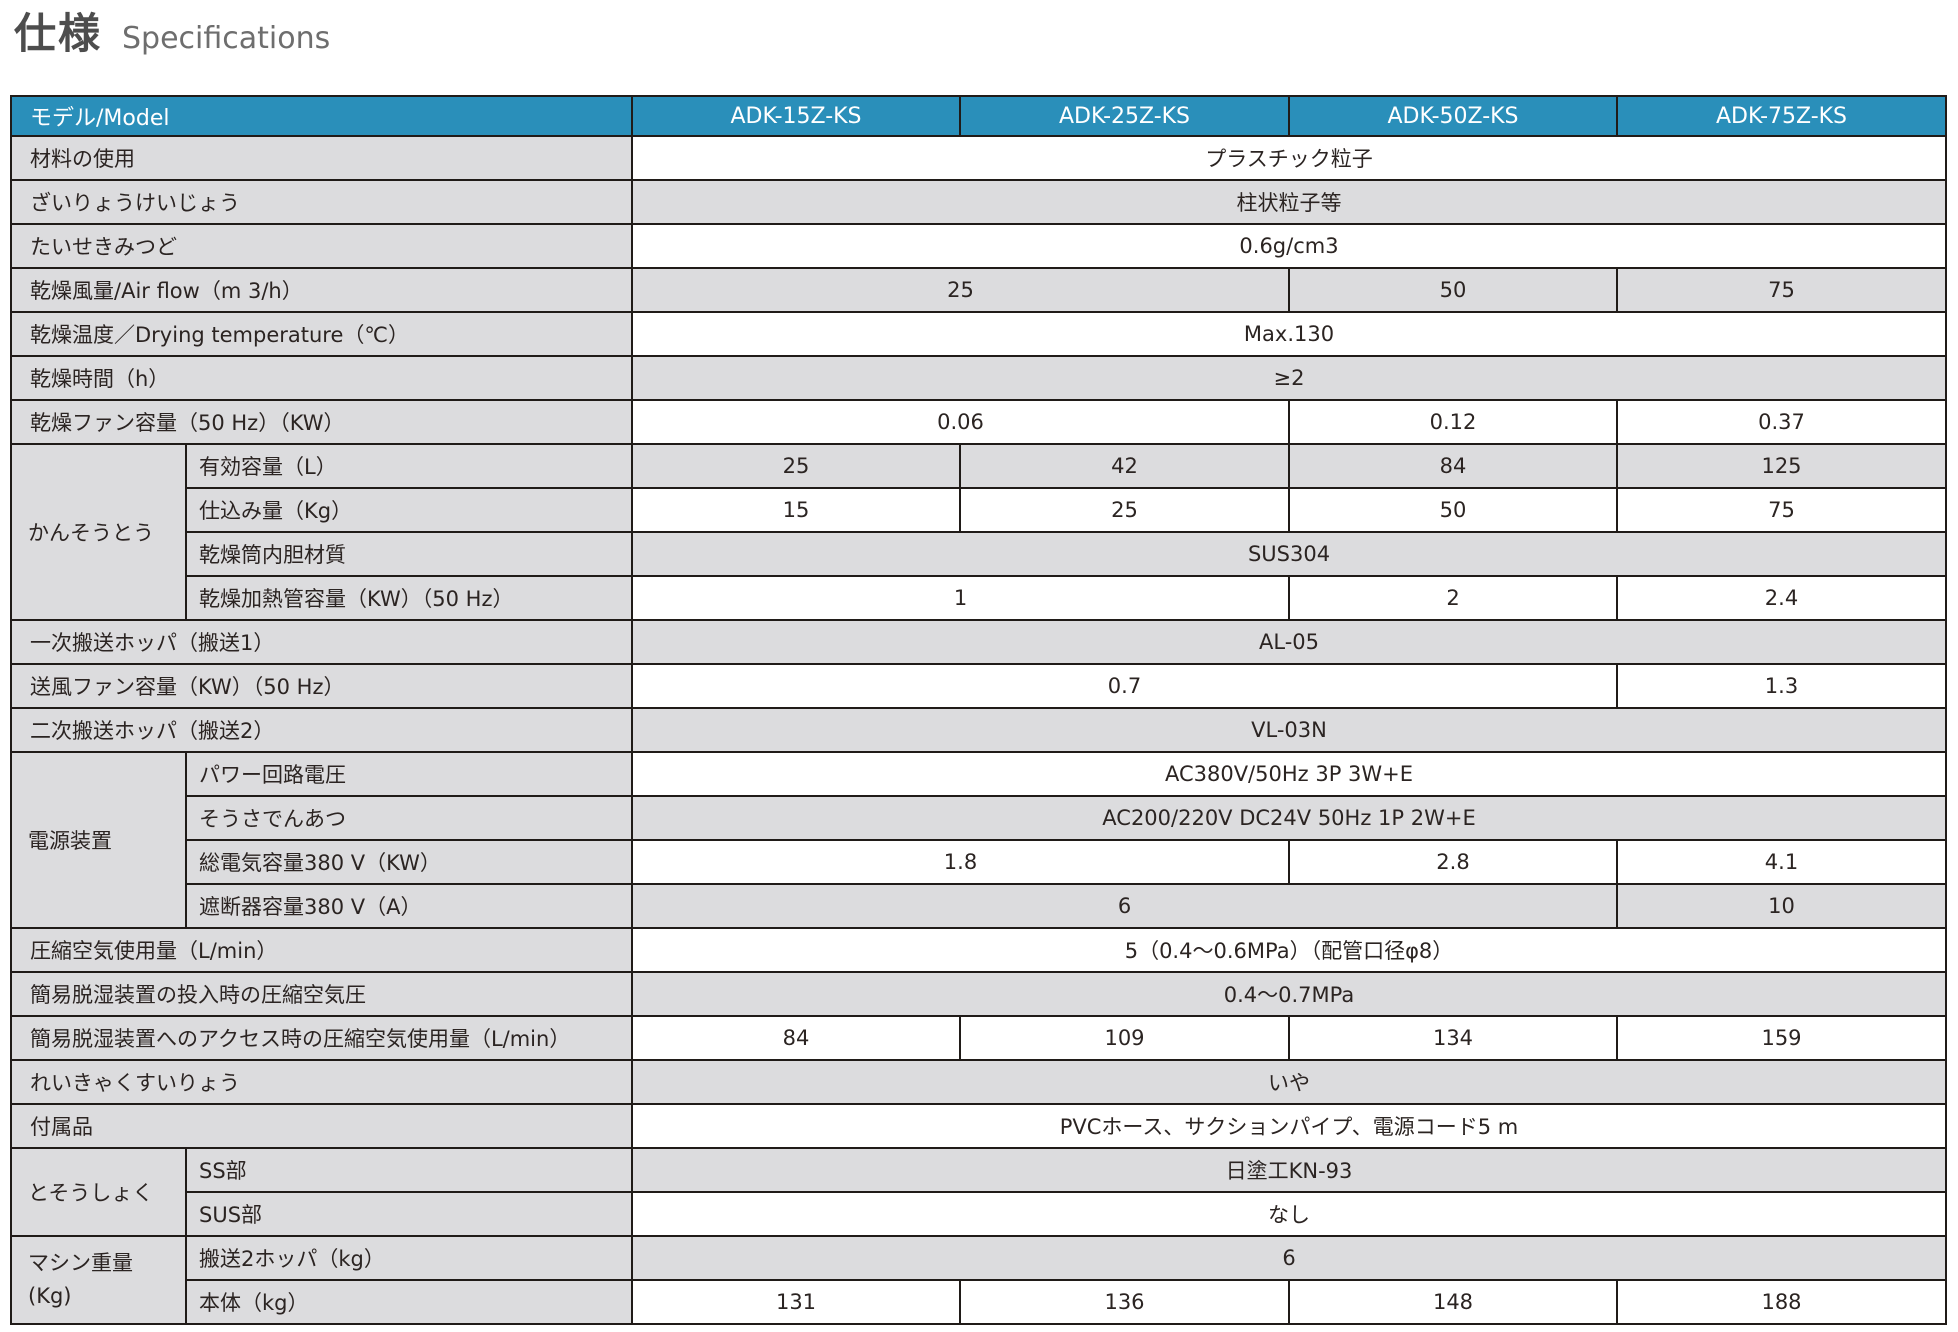  Describe the element at coordinates (1453, 862) in the screenshot. I see `row-value: 2.8` at that location.